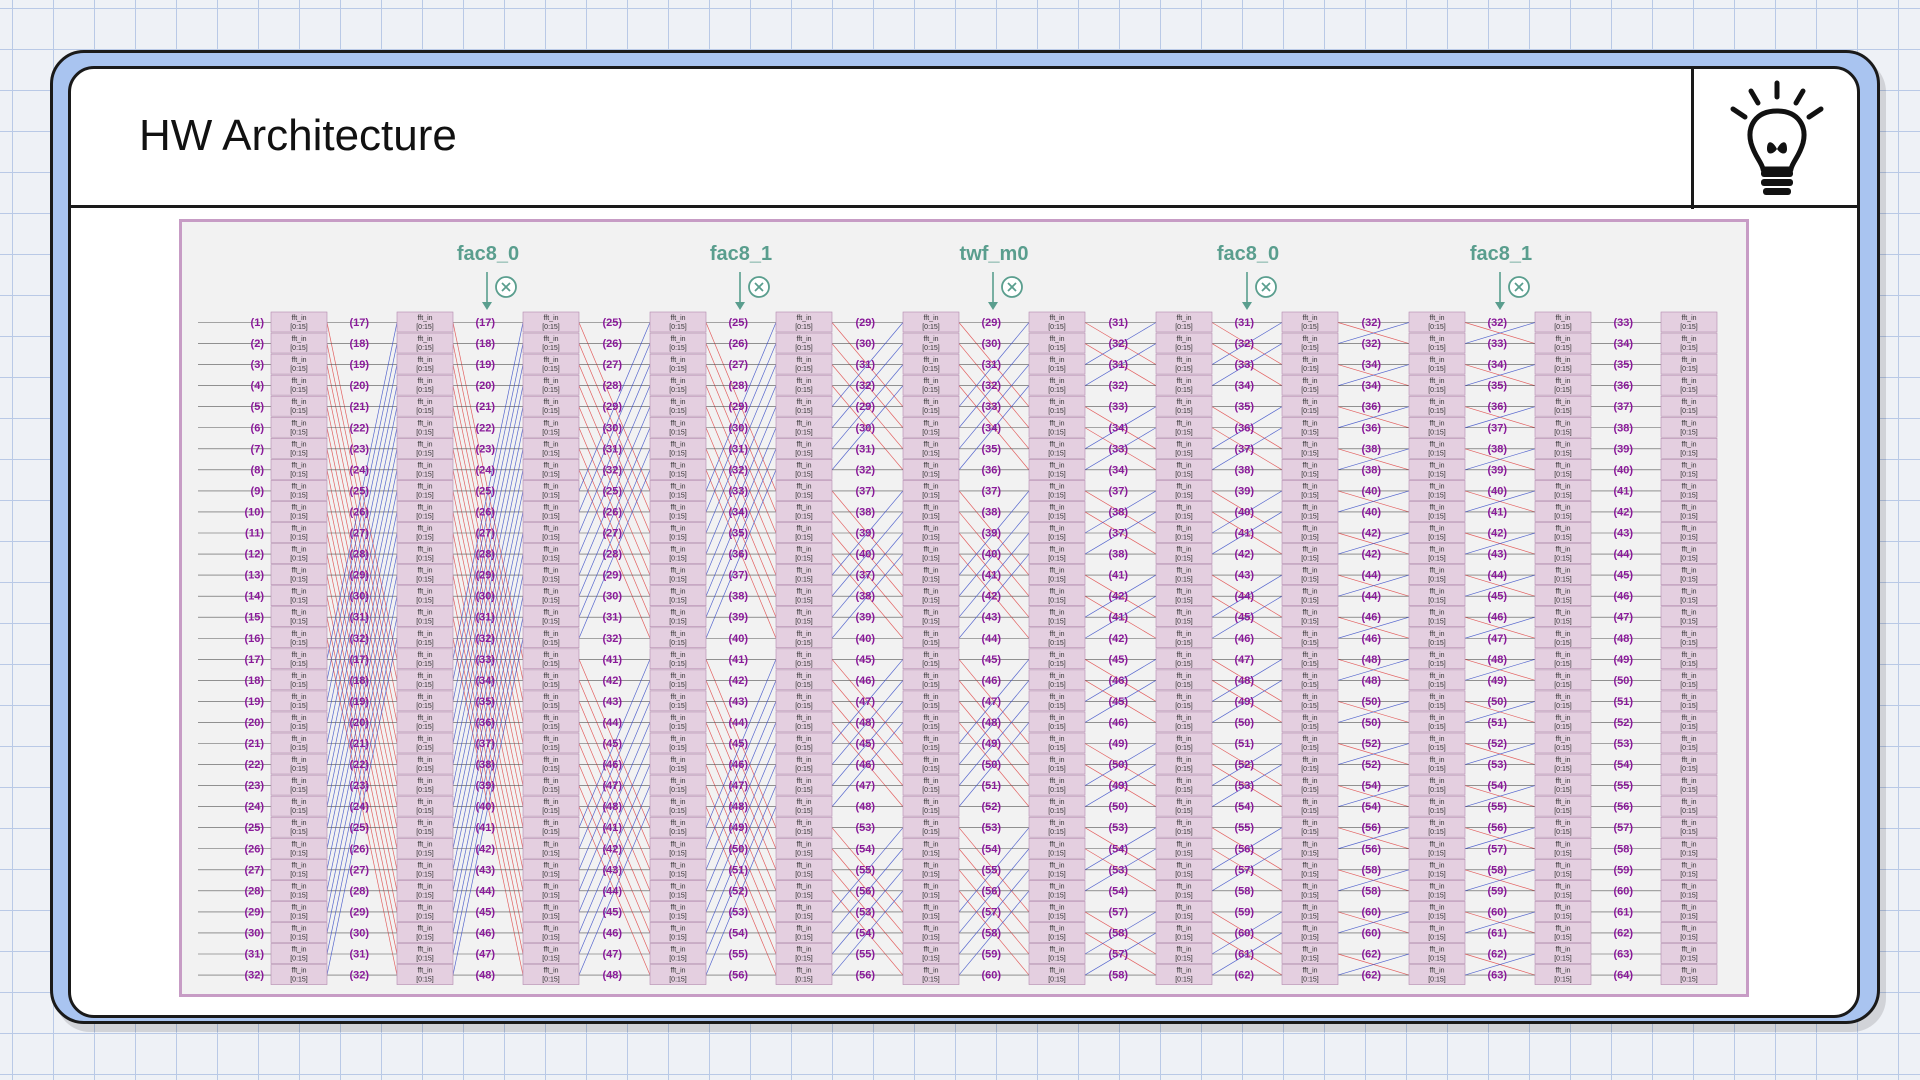  What do you see at coordinates (991, 491) in the screenshot?
I see `signal-index-label: (37)` at bounding box center [991, 491].